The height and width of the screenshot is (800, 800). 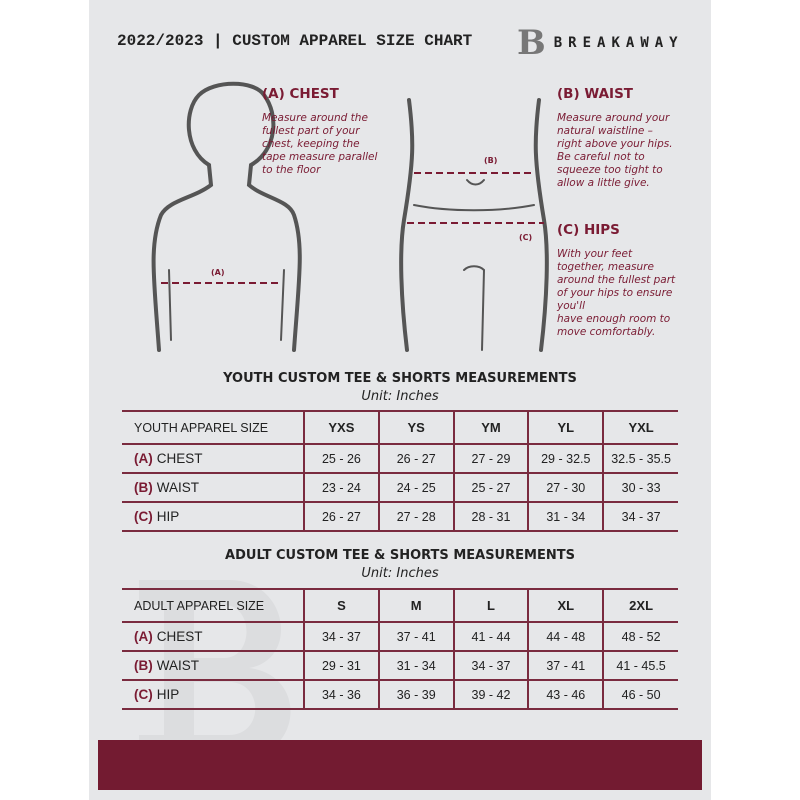 What do you see at coordinates (565, 458) in the screenshot?
I see `measurement-cell: 29 - 32.5` at bounding box center [565, 458].